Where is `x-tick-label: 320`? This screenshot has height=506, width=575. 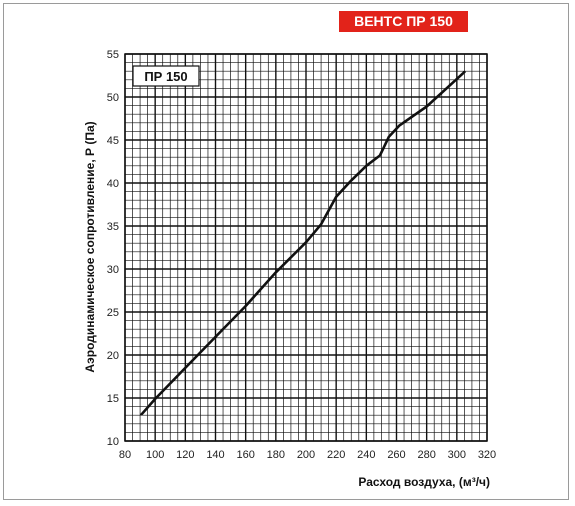
x-tick-label: 320 is located at coordinates (487, 455).